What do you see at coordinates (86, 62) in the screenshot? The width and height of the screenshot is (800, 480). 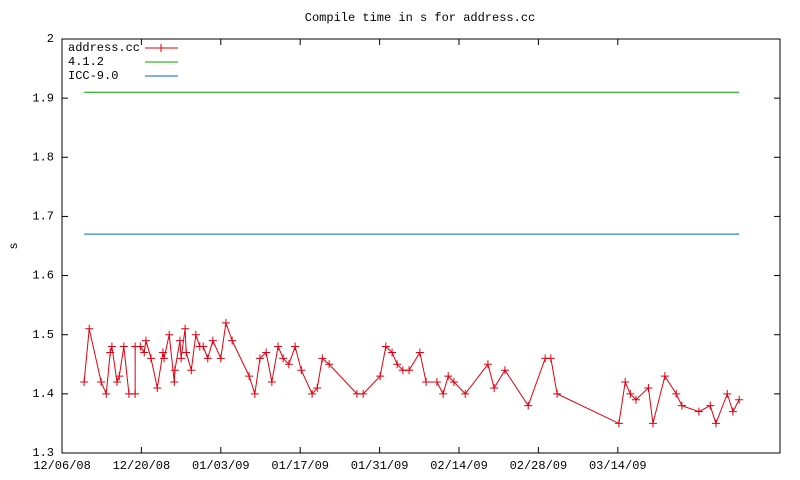 I see `legend-label: 4.1.2` at bounding box center [86, 62].